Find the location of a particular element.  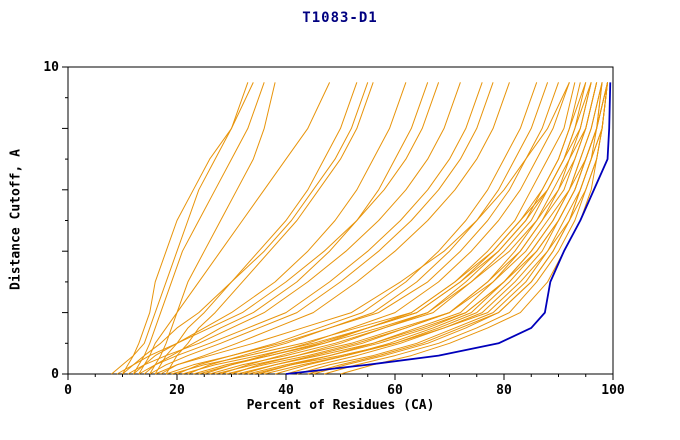

x-axis-label: Percent of Residues (CA) is located at coordinates (340, 405).